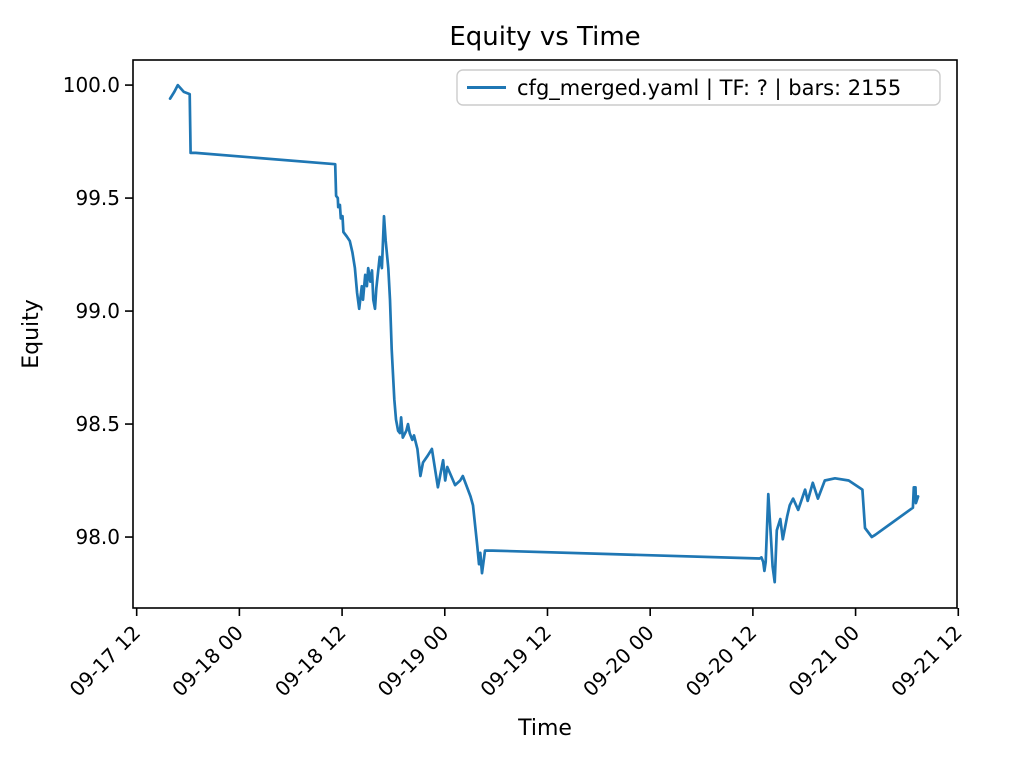 This screenshot has height=768, width=1024. Describe the element at coordinates (31, 334) in the screenshot. I see `y-axis-label: Equity` at that location.